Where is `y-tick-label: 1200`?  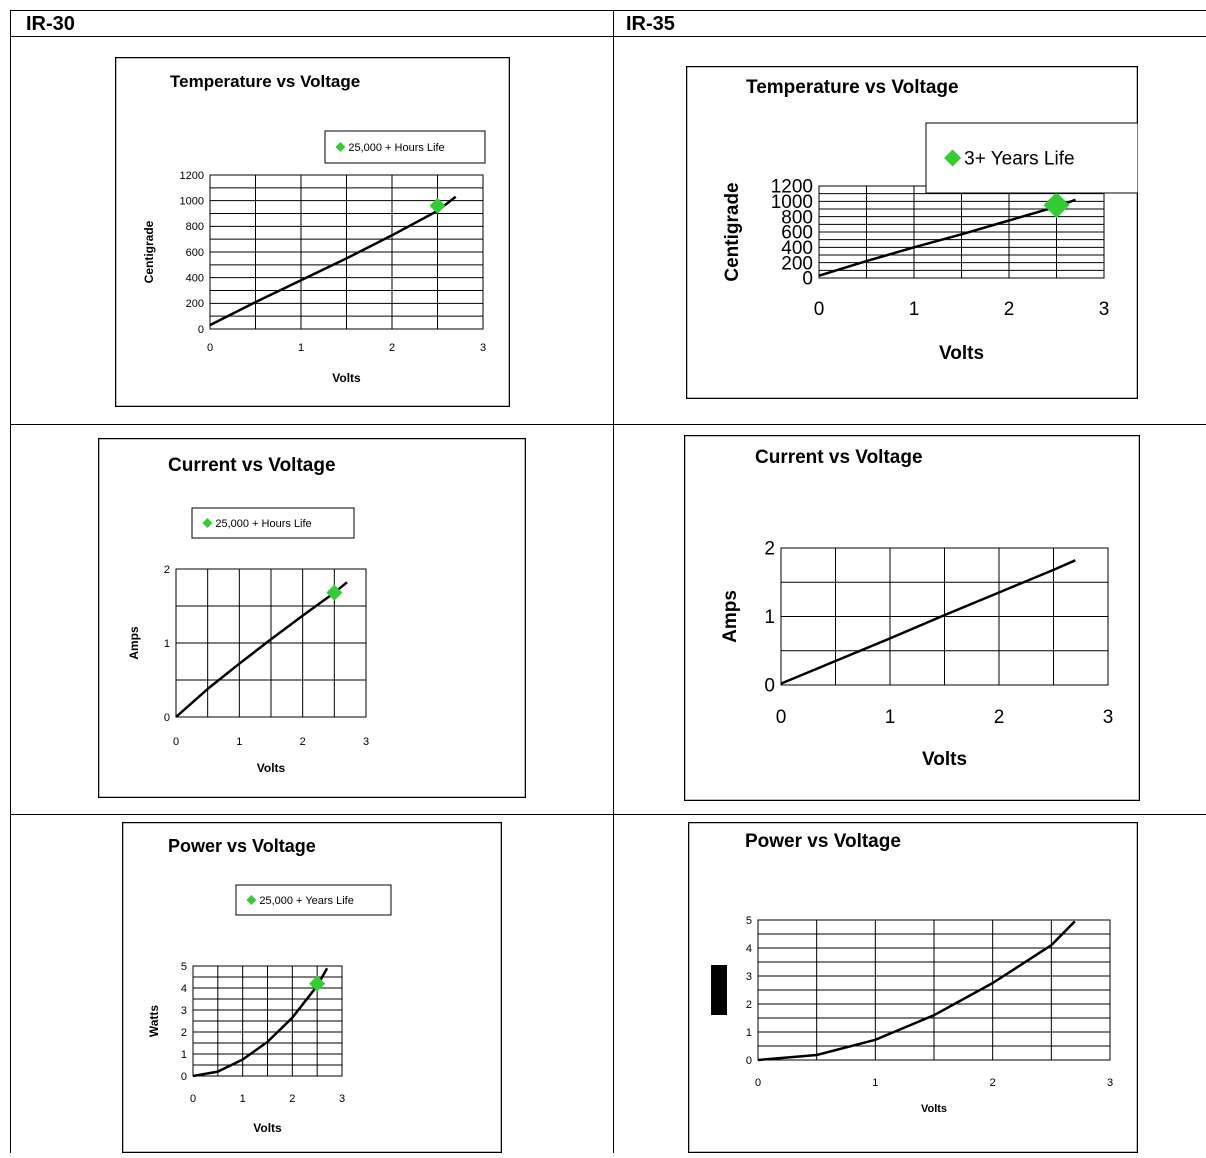
y-tick-label: 1200 is located at coordinates (192, 176).